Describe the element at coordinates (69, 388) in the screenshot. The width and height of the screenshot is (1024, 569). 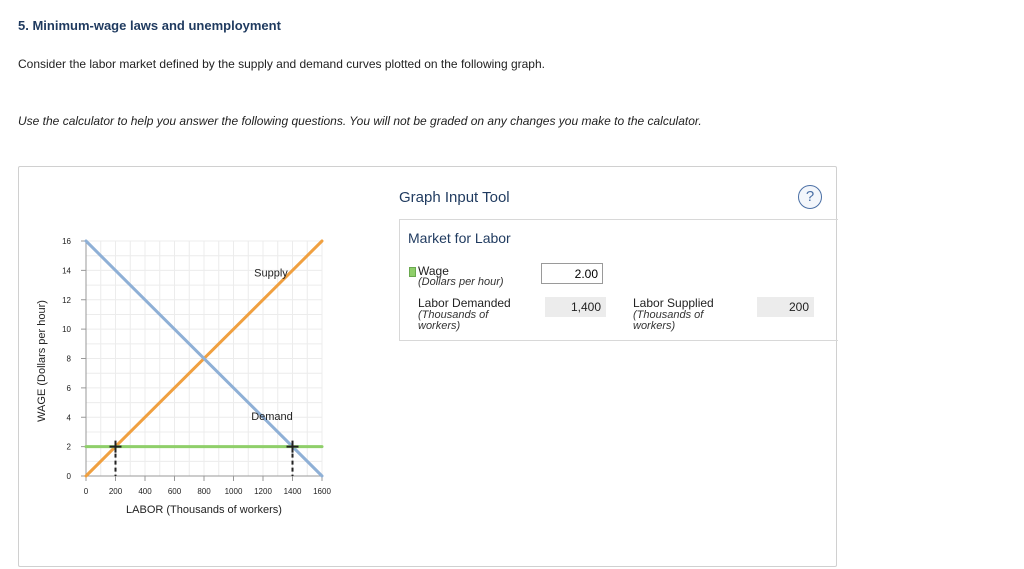
I see `y-tick-label: 6` at that location.